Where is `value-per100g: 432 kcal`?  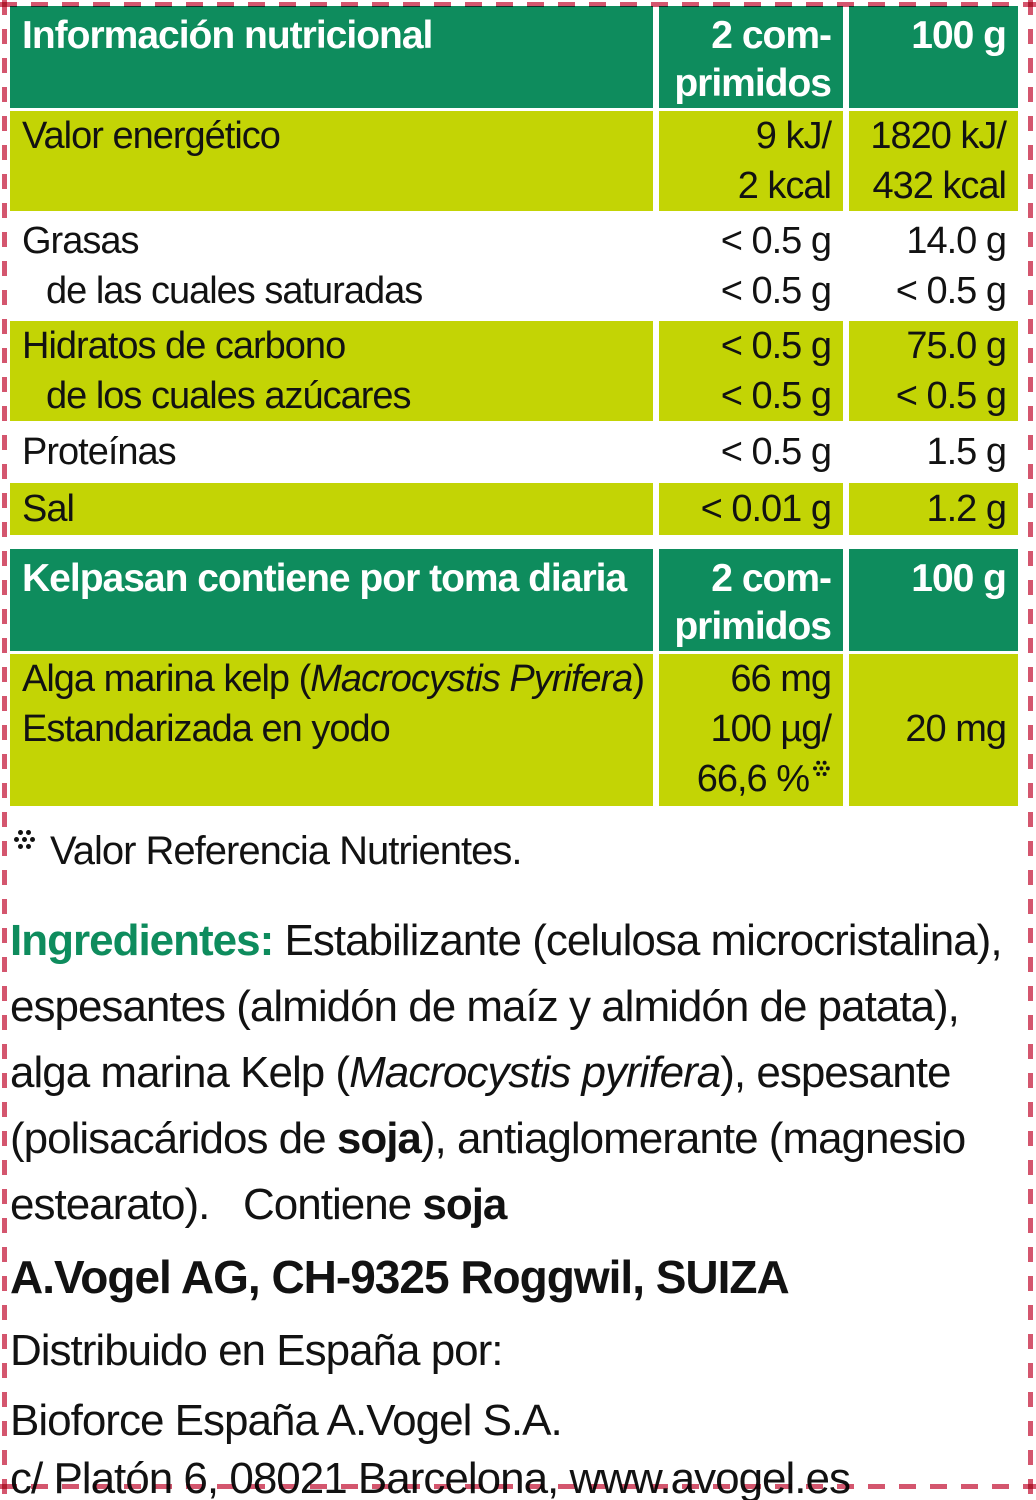
value-per100g: 432 kcal is located at coordinates (939, 186).